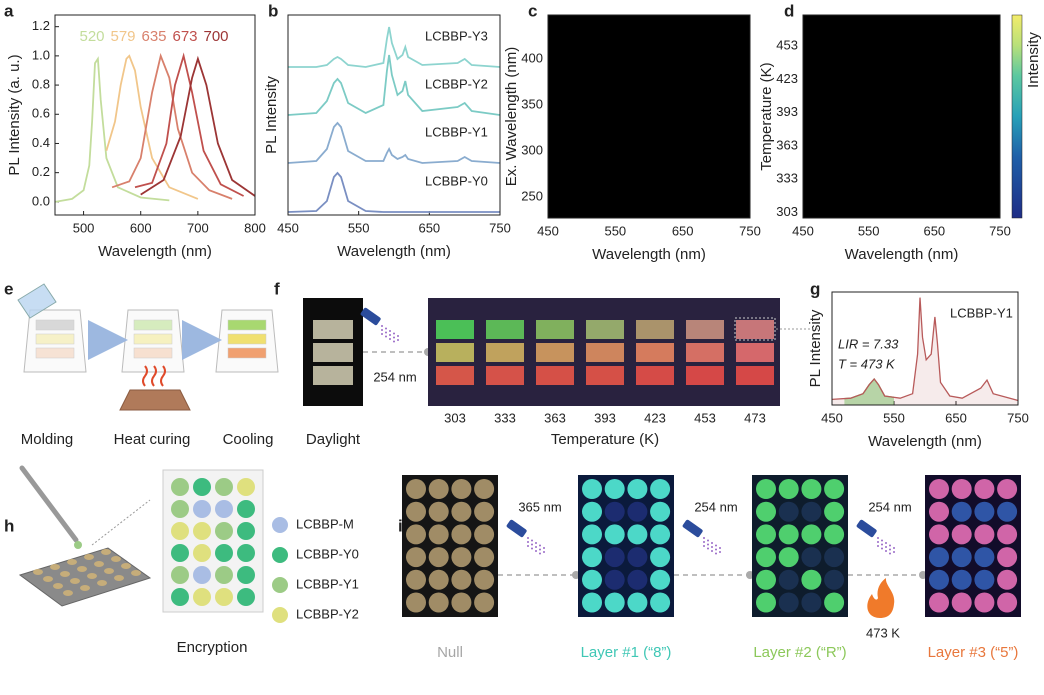  Describe the element at coordinates (889, 506) in the screenshot. I see `excitation-label: 254 nm` at that location.